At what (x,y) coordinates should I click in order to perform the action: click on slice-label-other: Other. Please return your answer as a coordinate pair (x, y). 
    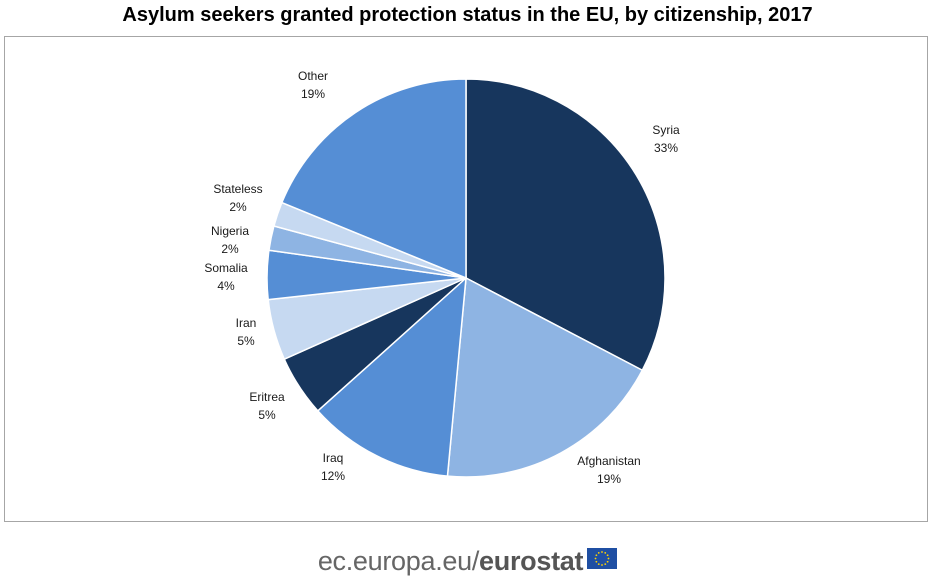
    Looking at the image, I should click on (313, 76).